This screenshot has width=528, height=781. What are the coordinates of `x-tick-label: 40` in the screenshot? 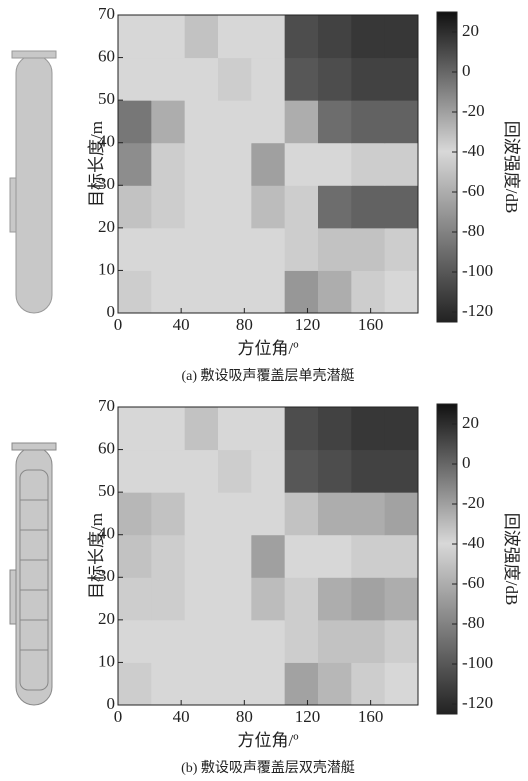 It's located at (181, 716).